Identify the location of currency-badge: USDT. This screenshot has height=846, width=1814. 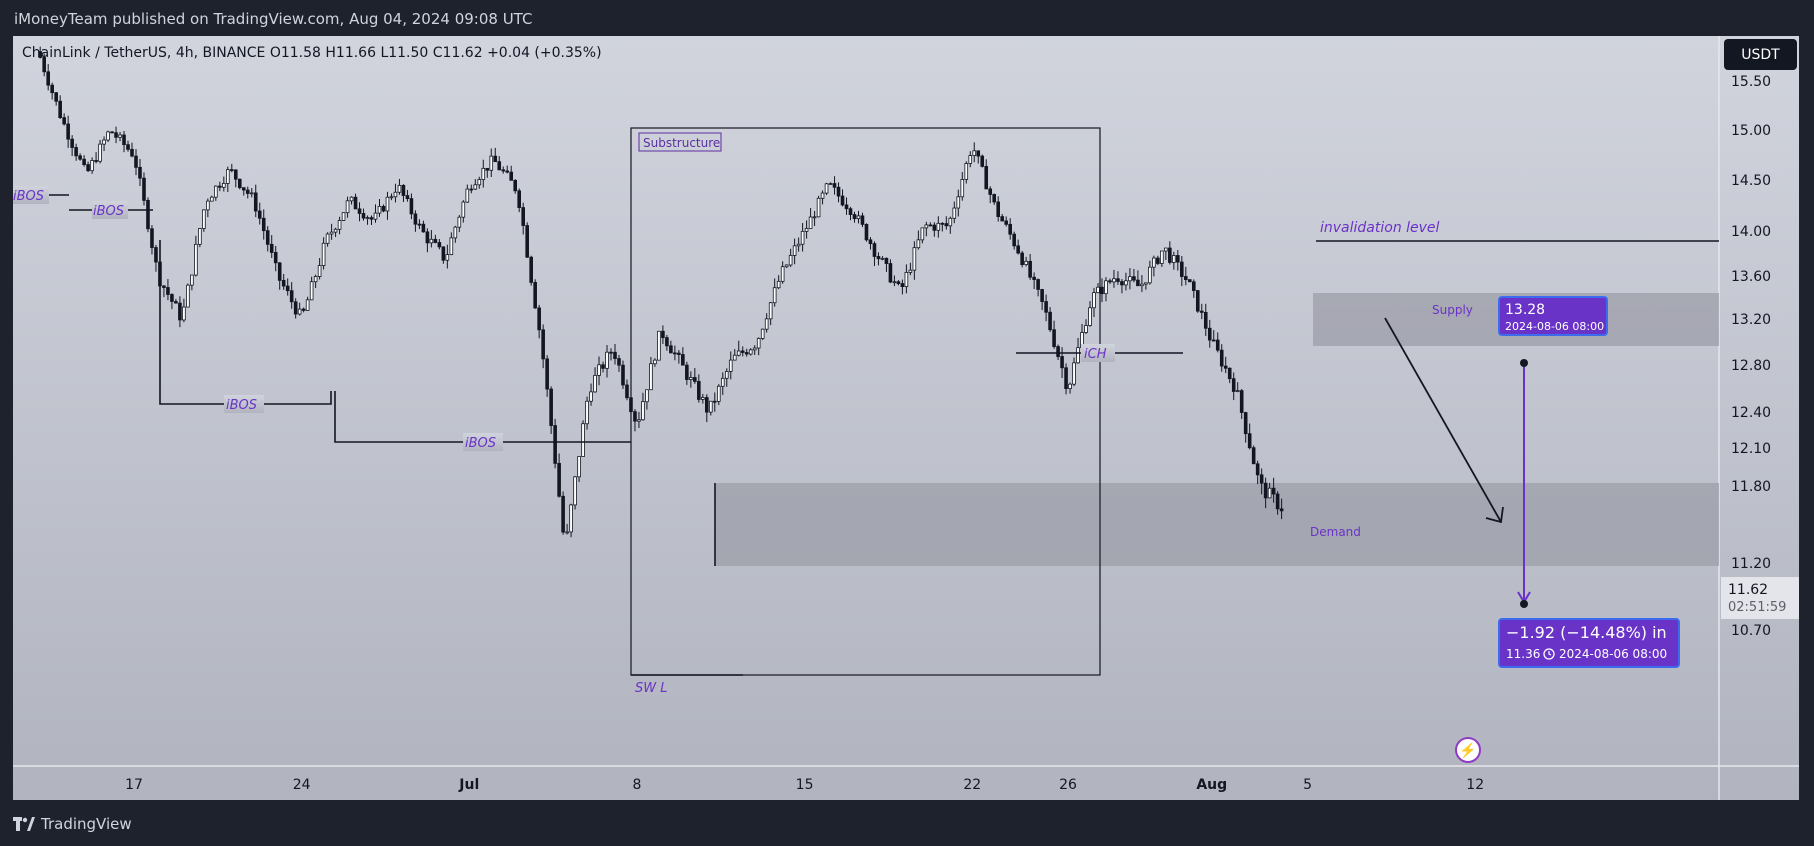
(1760, 54).